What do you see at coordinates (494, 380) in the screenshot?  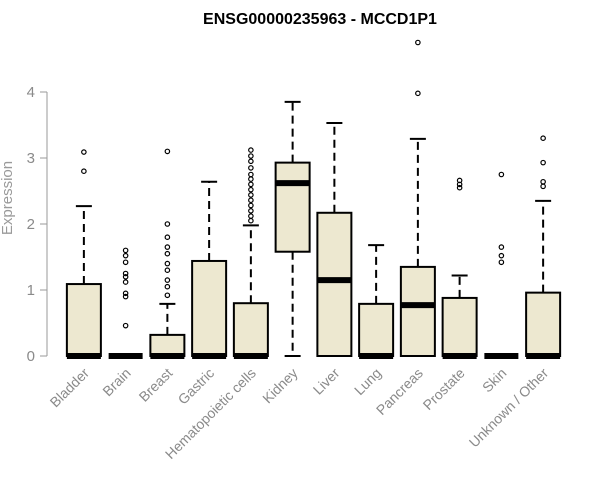 I see `x-tick-label: Skin` at bounding box center [494, 380].